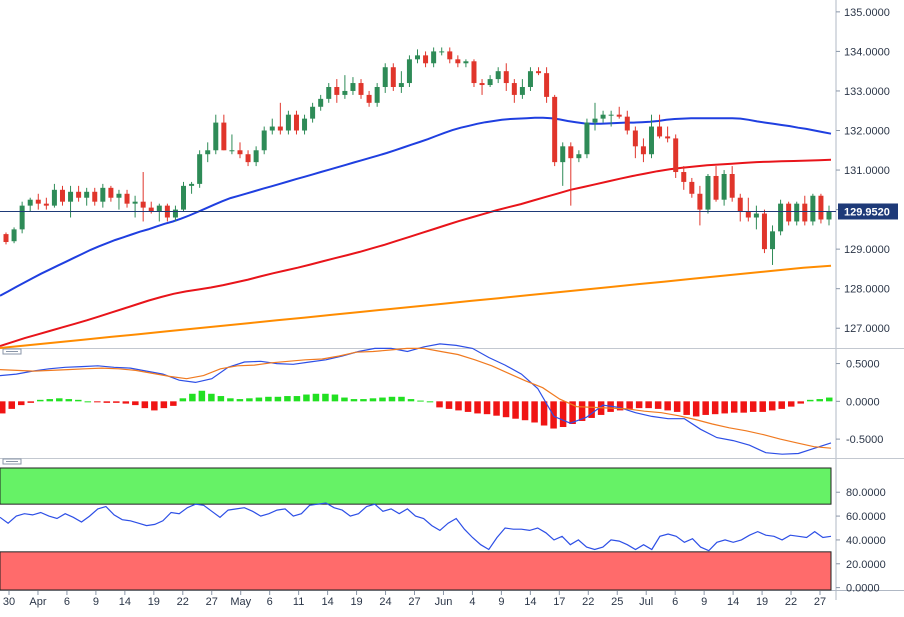 The image size is (904, 617). I want to click on current-price-label: 129.9520, so click(867, 212).